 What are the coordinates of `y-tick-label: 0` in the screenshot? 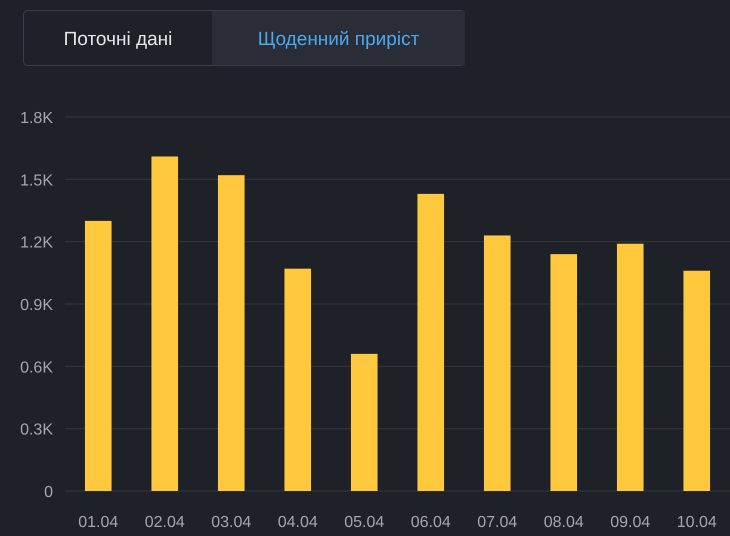 It's located at (49, 492).